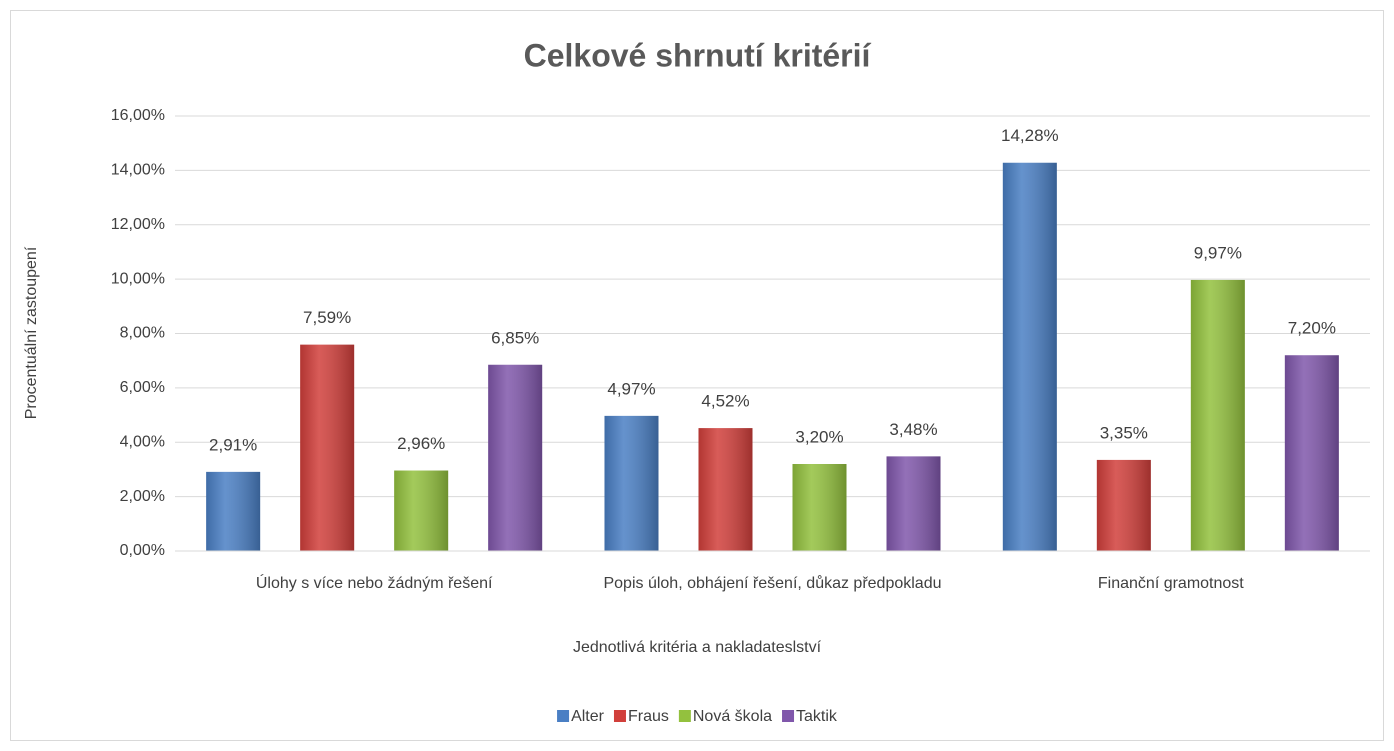 The image size is (1394, 751). I want to click on y-axis-title: Procentuální zastoupení, so click(31, 332).